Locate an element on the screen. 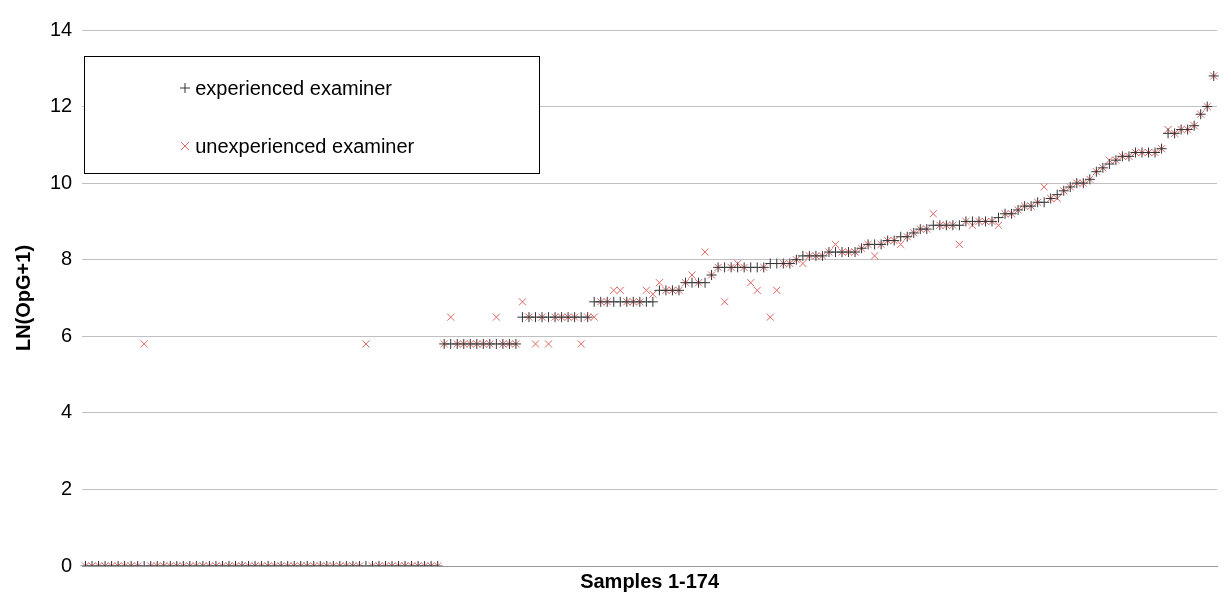  y-tick-label: 8 is located at coordinates (67, 258).